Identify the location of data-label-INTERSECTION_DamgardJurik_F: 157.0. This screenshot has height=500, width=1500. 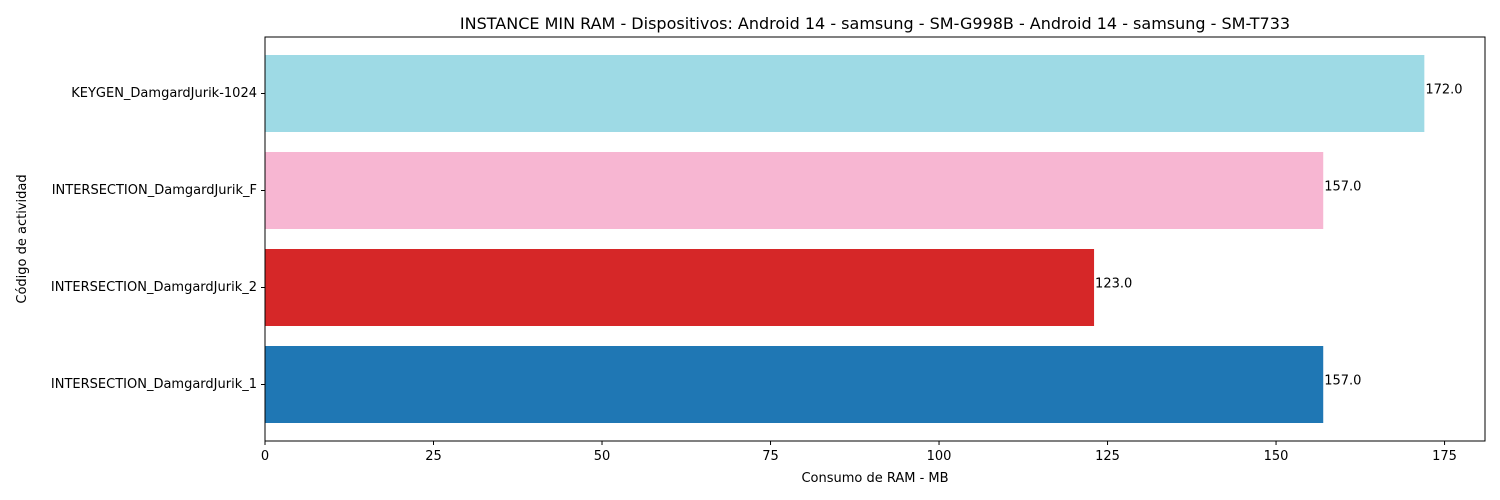
(1342, 187).